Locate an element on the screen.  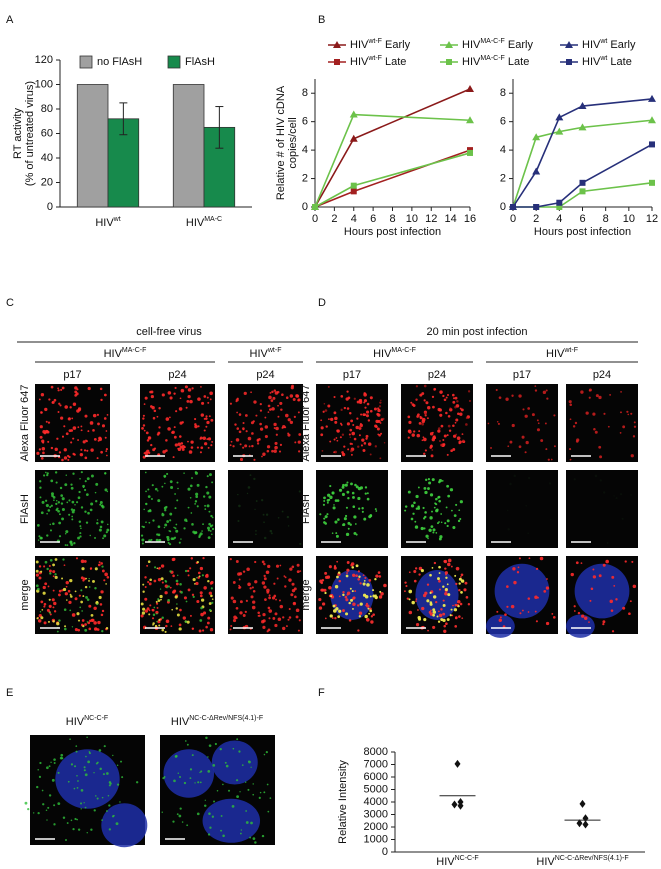
point is located at coordinates (353, 191).